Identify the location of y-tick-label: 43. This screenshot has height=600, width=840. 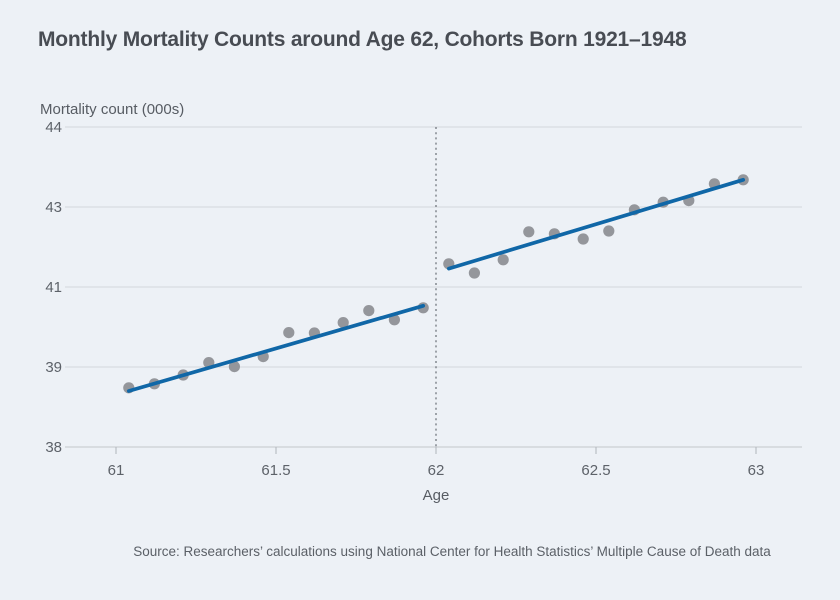
(53, 207).